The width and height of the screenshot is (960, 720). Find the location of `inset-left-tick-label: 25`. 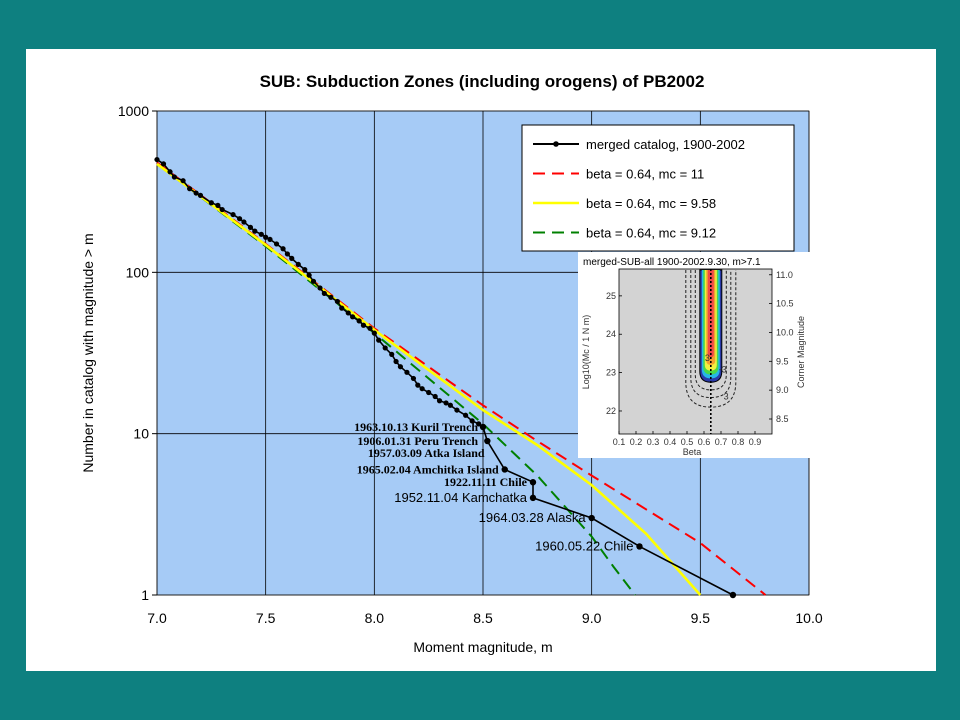

inset-left-tick-label: 25 is located at coordinates (611, 296).